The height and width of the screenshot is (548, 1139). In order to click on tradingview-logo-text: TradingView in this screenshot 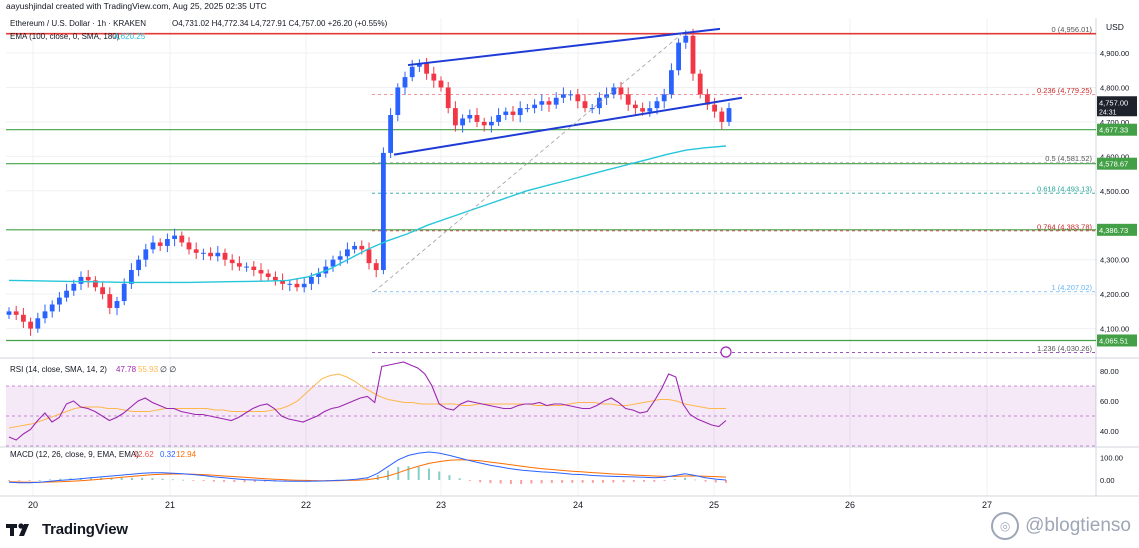, I will do `click(85, 529)`.